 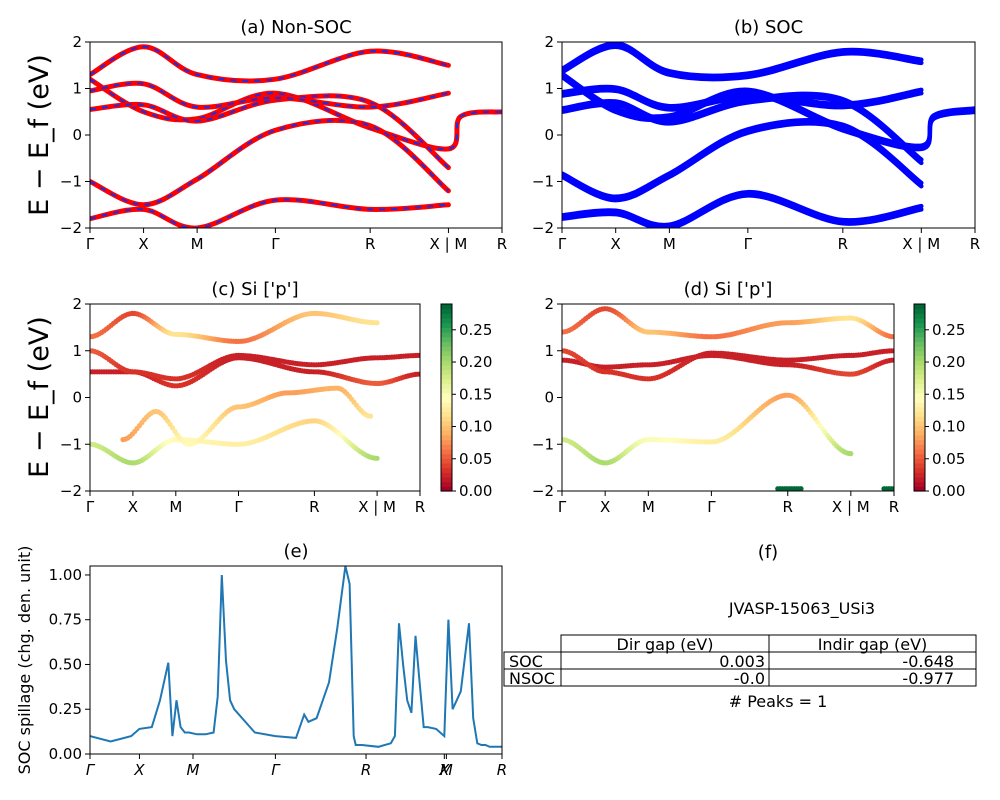 What do you see at coordinates (749, 678) in the screenshot?
I see `table-value: -0.0` at bounding box center [749, 678].